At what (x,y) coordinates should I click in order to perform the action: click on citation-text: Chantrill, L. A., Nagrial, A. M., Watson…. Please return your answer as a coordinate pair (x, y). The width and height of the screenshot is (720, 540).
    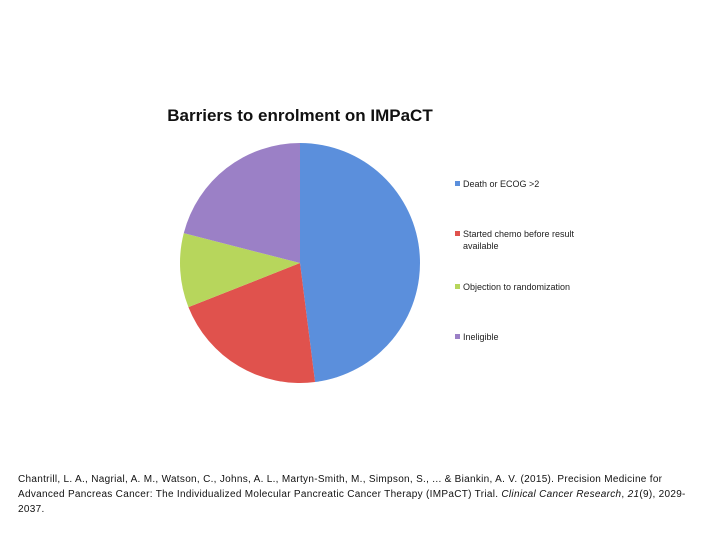
    Looking at the image, I should click on (340, 487).